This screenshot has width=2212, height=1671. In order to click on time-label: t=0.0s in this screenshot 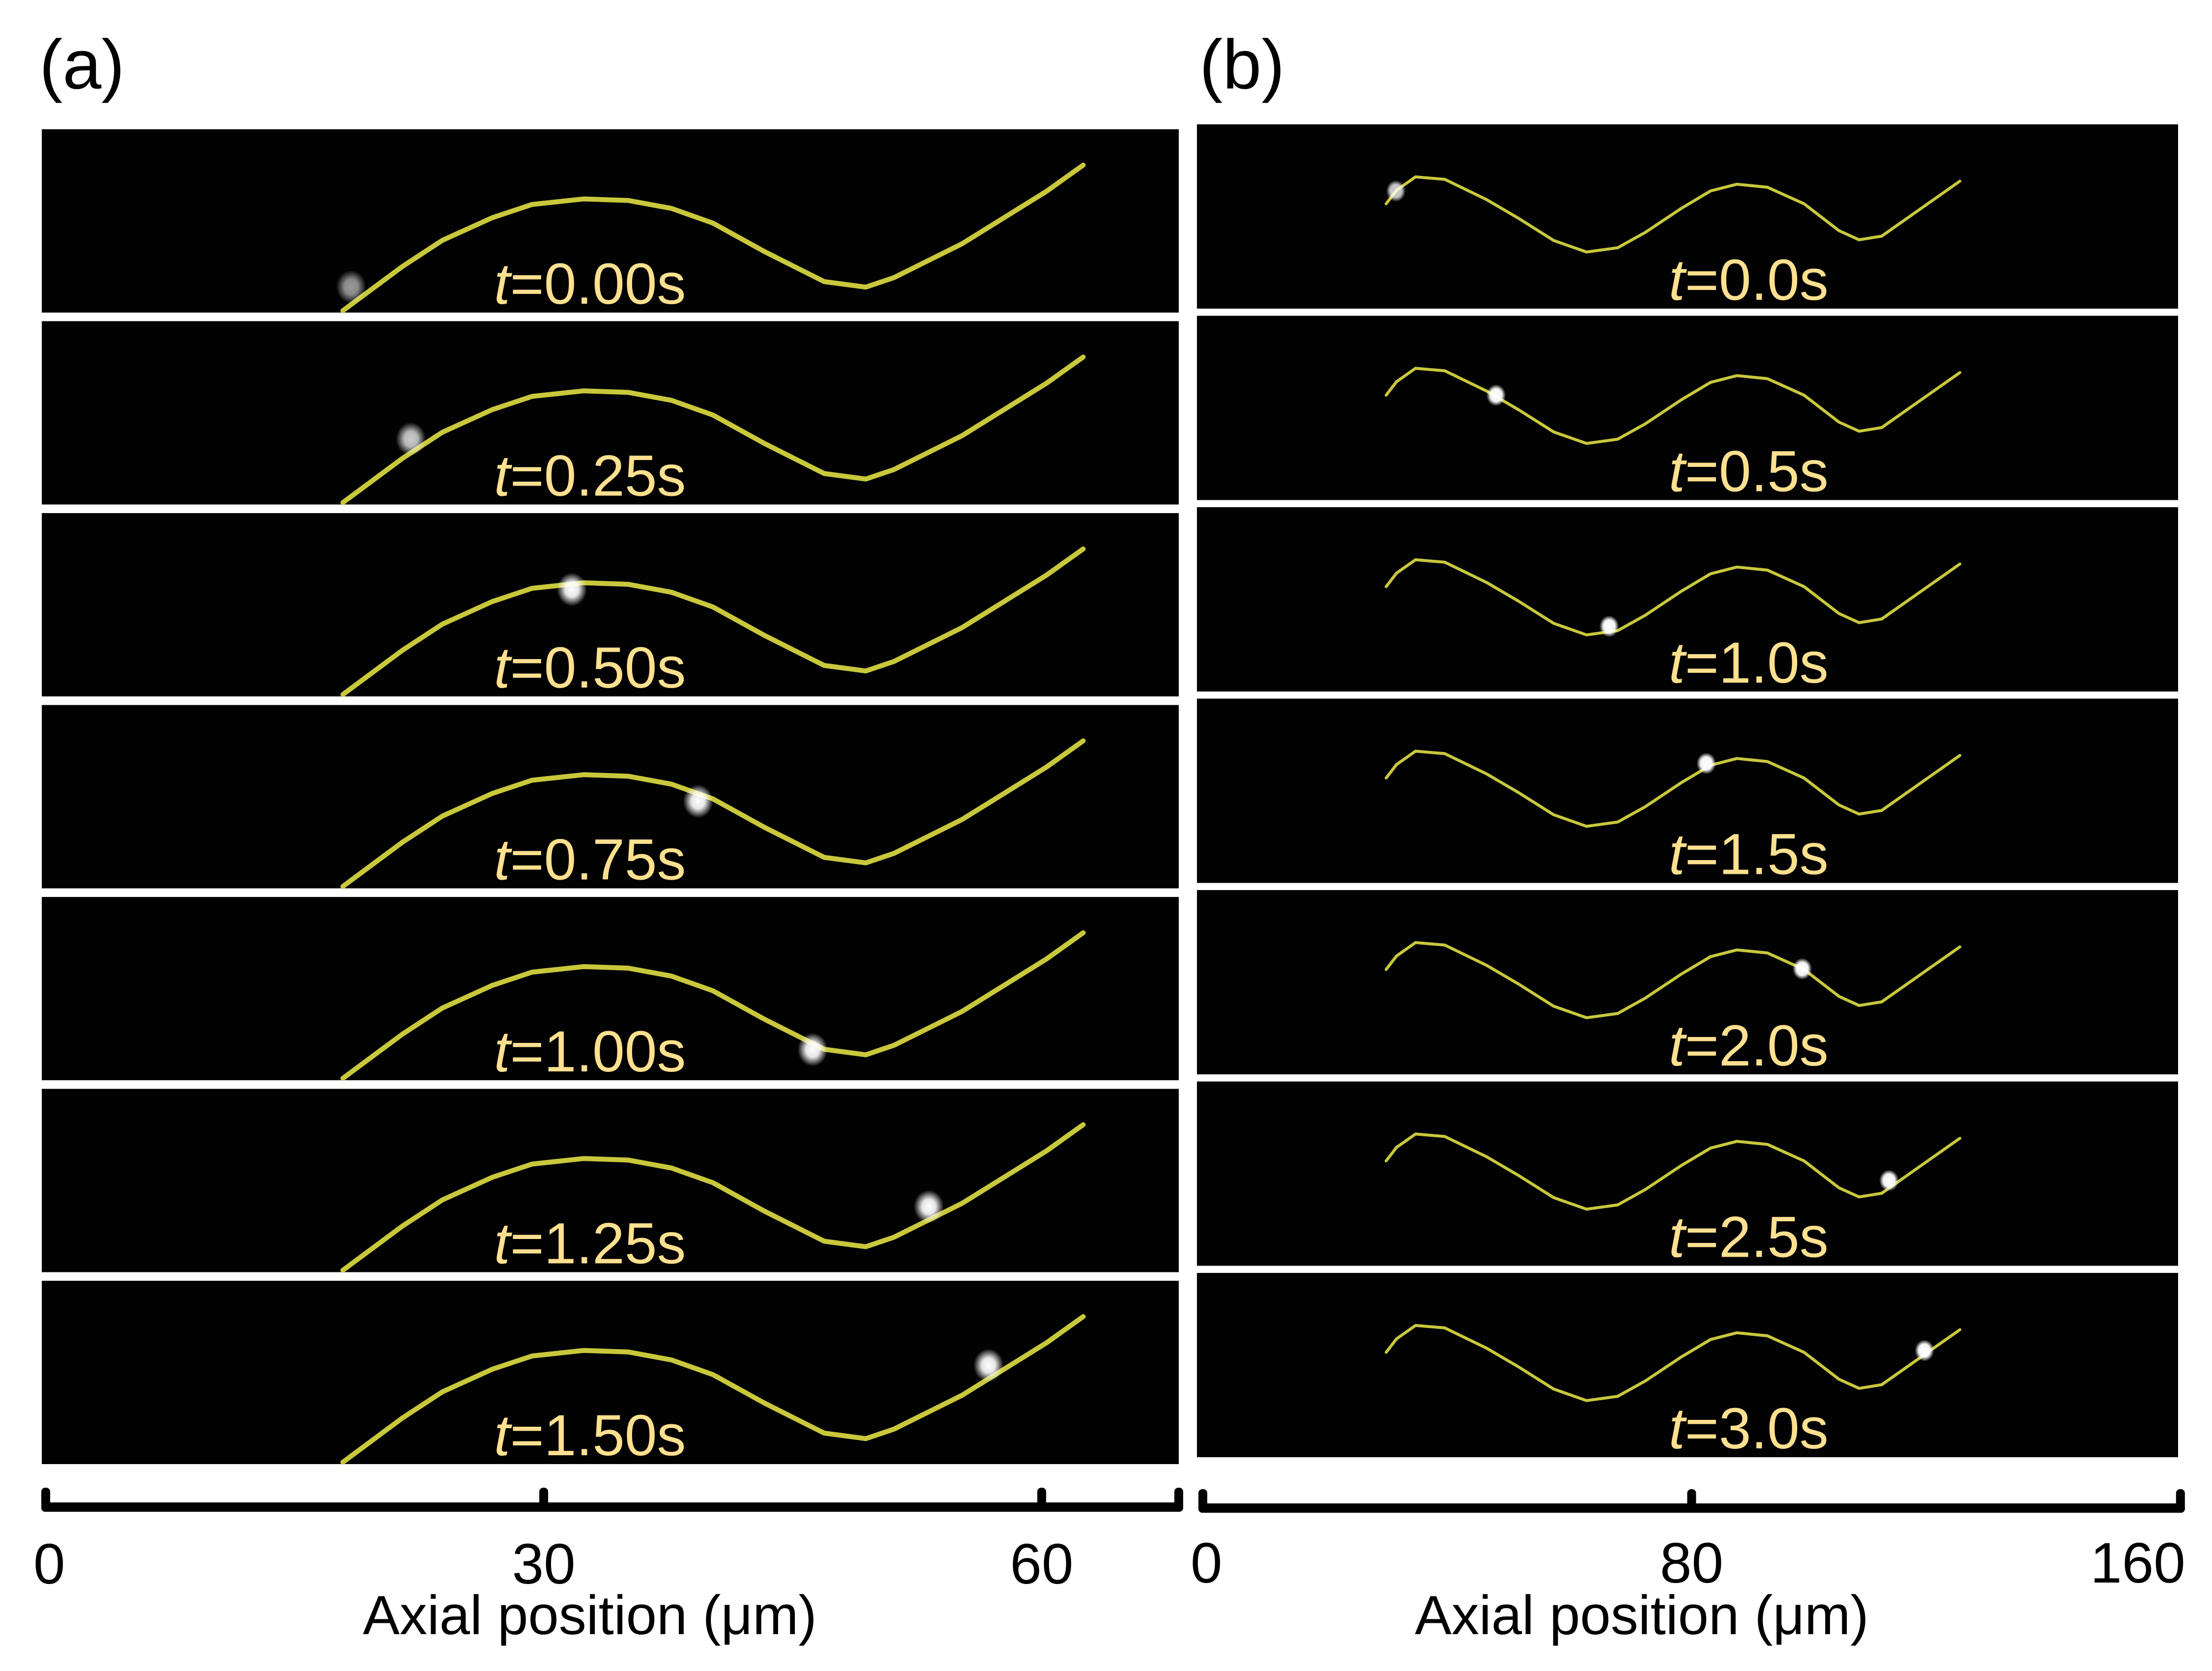, I will do `click(1749, 280)`.